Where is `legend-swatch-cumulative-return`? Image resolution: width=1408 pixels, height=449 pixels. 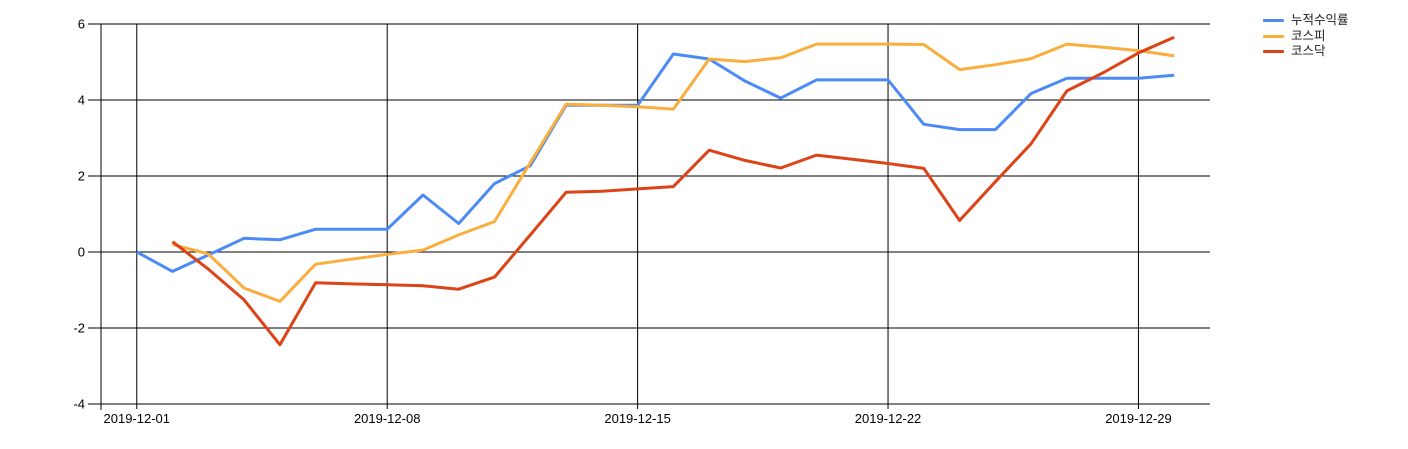
legend-swatch-cumulative-return is located at coordinates (1273, 20).